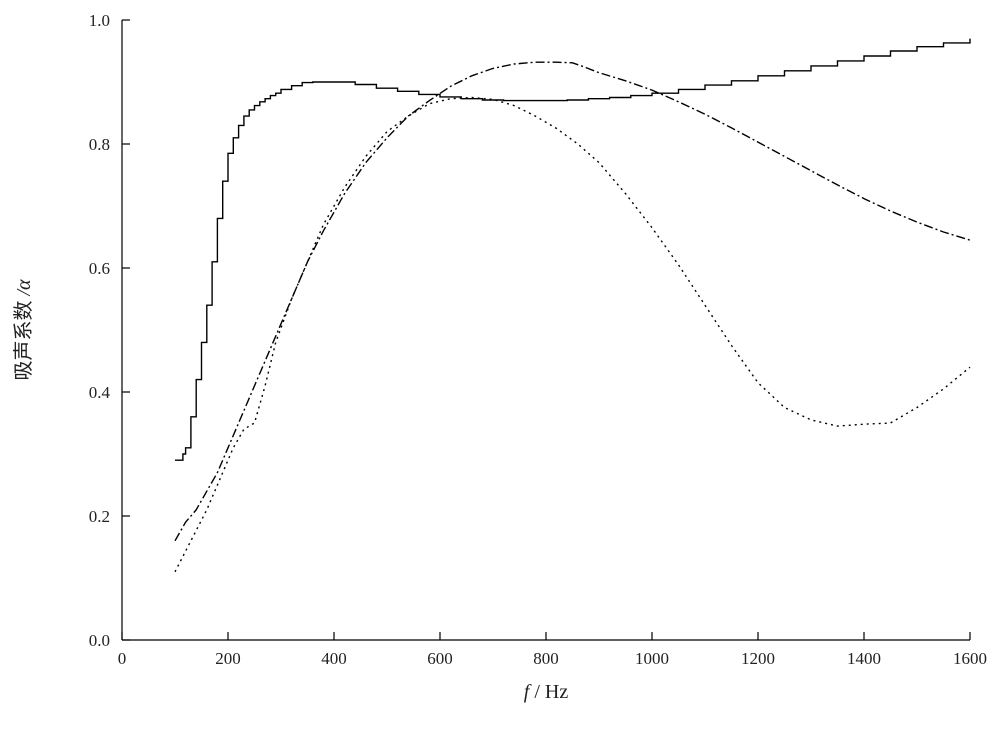  I want to click on x-tick-label: 1200, so click(758, 658).